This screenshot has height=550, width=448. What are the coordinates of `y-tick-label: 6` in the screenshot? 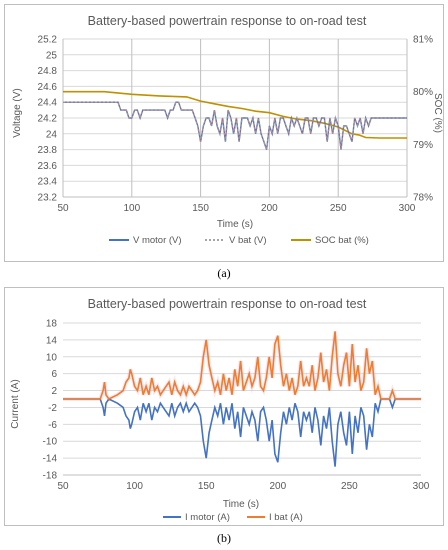 It's located at (54, 374).